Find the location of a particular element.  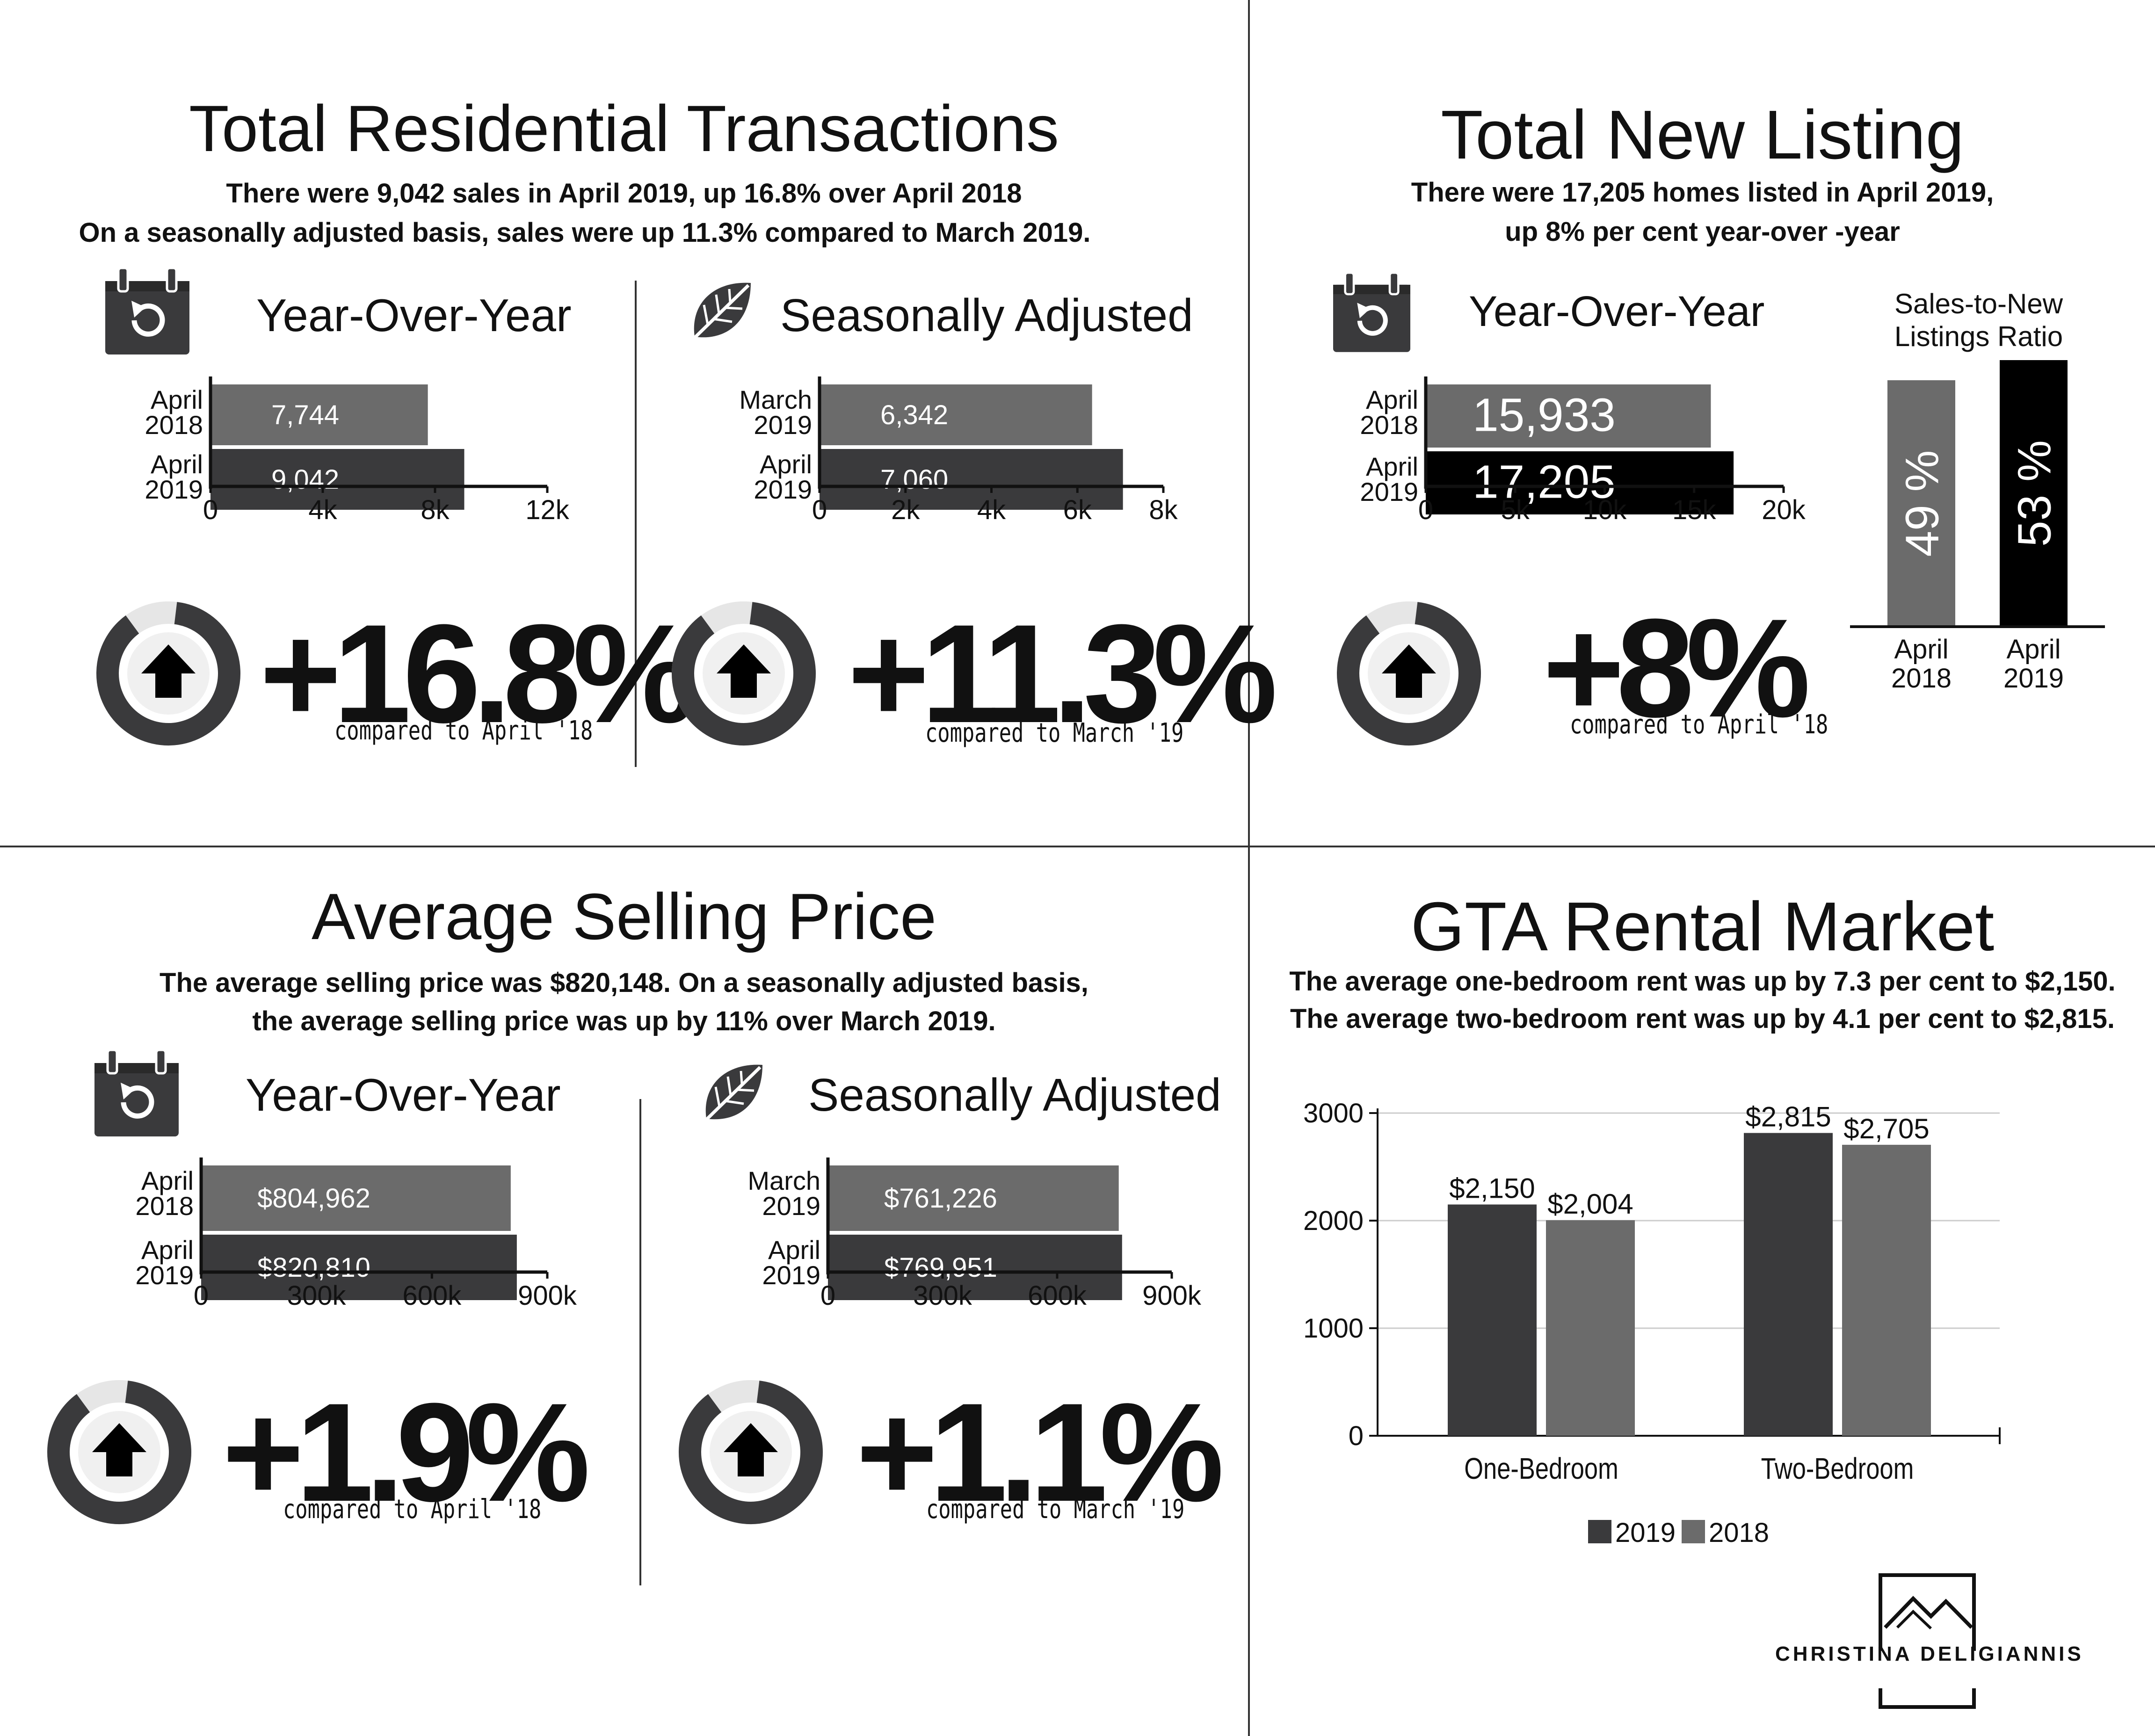

vertical-divider is located at coordinates (1249, 868).